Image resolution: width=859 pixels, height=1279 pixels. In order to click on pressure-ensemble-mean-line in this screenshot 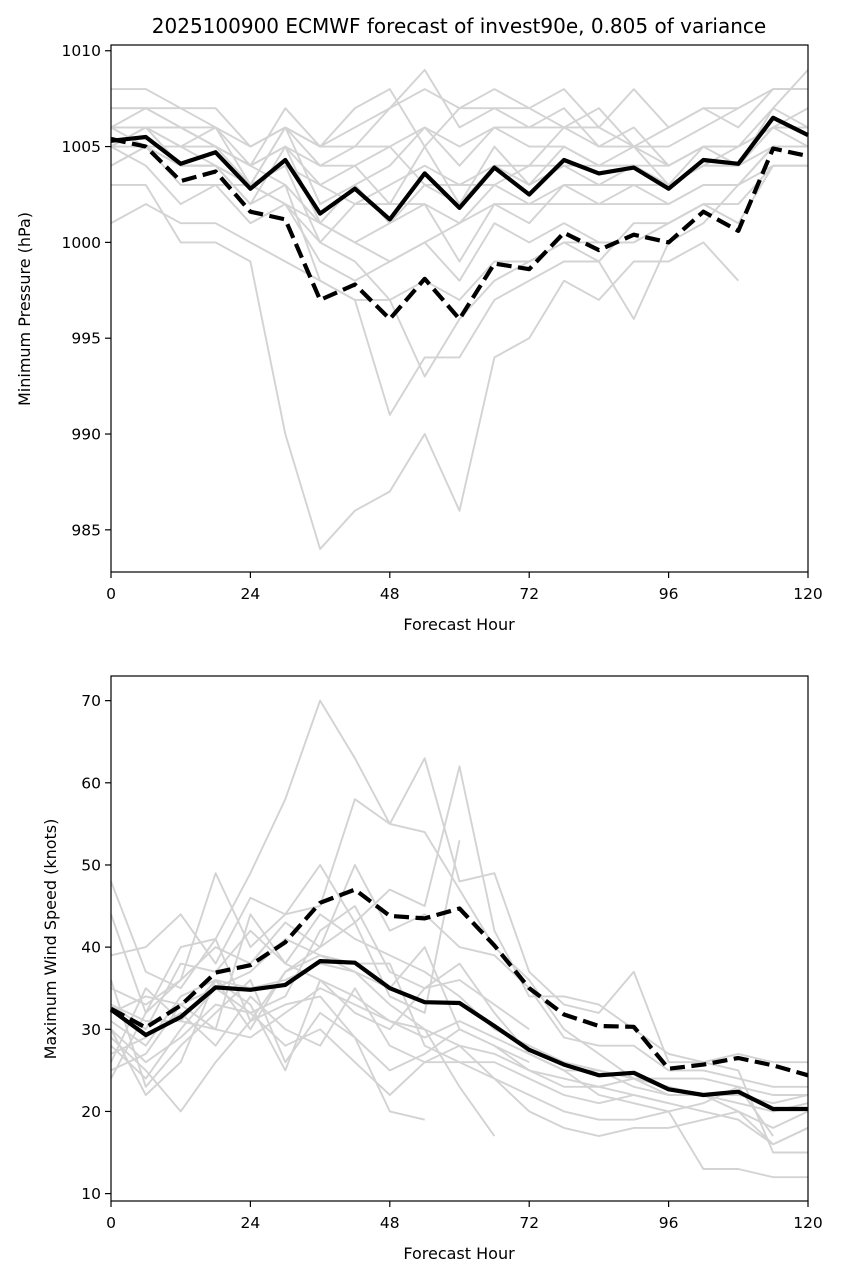, I will do `click(459, 168)`.